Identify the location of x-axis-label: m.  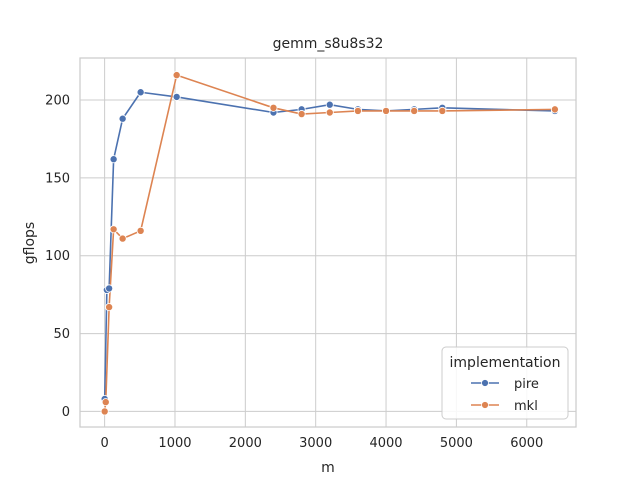
(328, 468).